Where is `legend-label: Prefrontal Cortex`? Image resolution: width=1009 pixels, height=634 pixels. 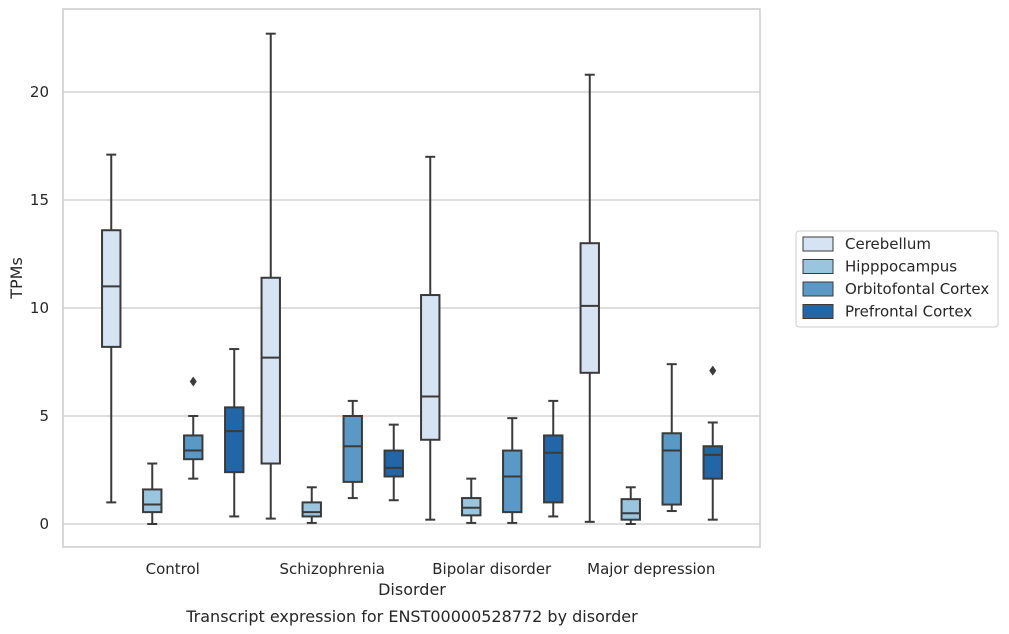
legend-label: Prefrontal Cortex is located at coordinates (908, 312).